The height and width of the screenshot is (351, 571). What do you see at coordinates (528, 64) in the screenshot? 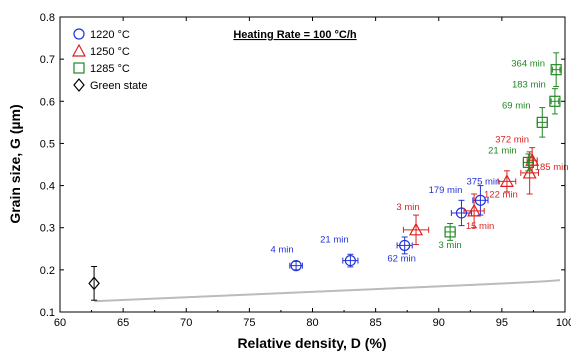
I see `point-label: 364 min` at bounding box center [528, 64].